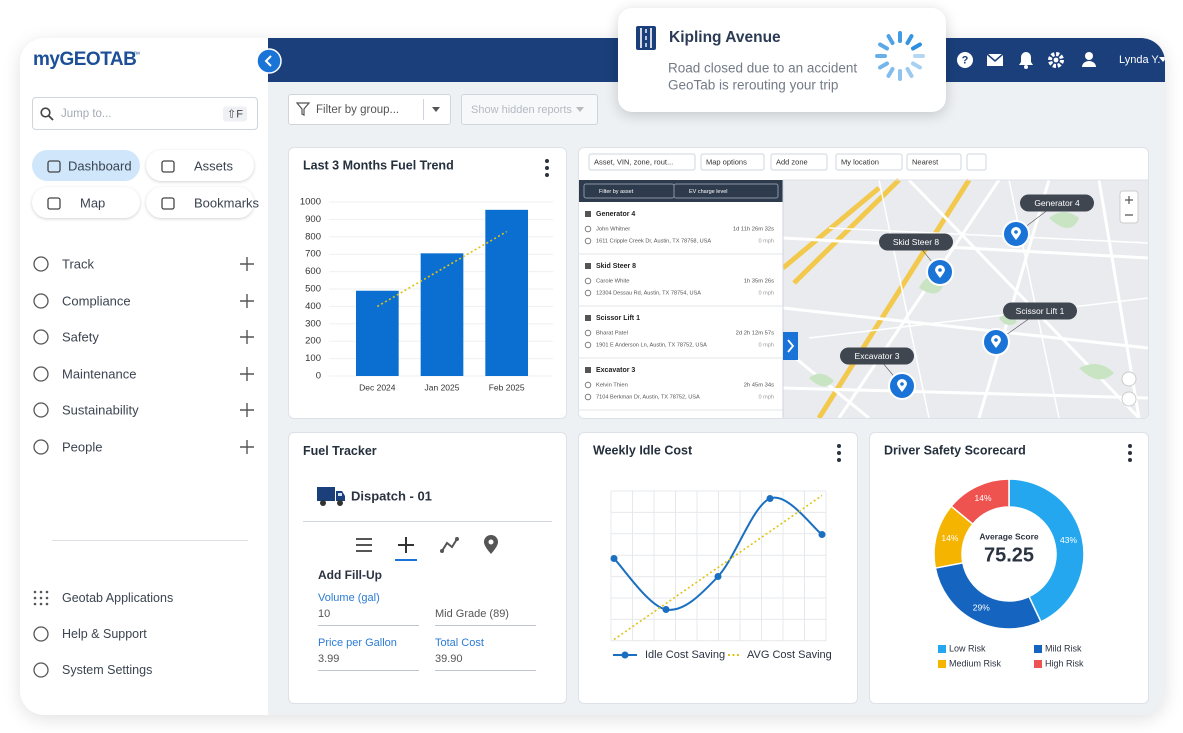 The height and width of the screenshot is (733, 1183). What do you see at coordinates (685, 655) in the screenshot?
I see `legend-label: Idle Cost Saving` at bounding box center [685, 655].